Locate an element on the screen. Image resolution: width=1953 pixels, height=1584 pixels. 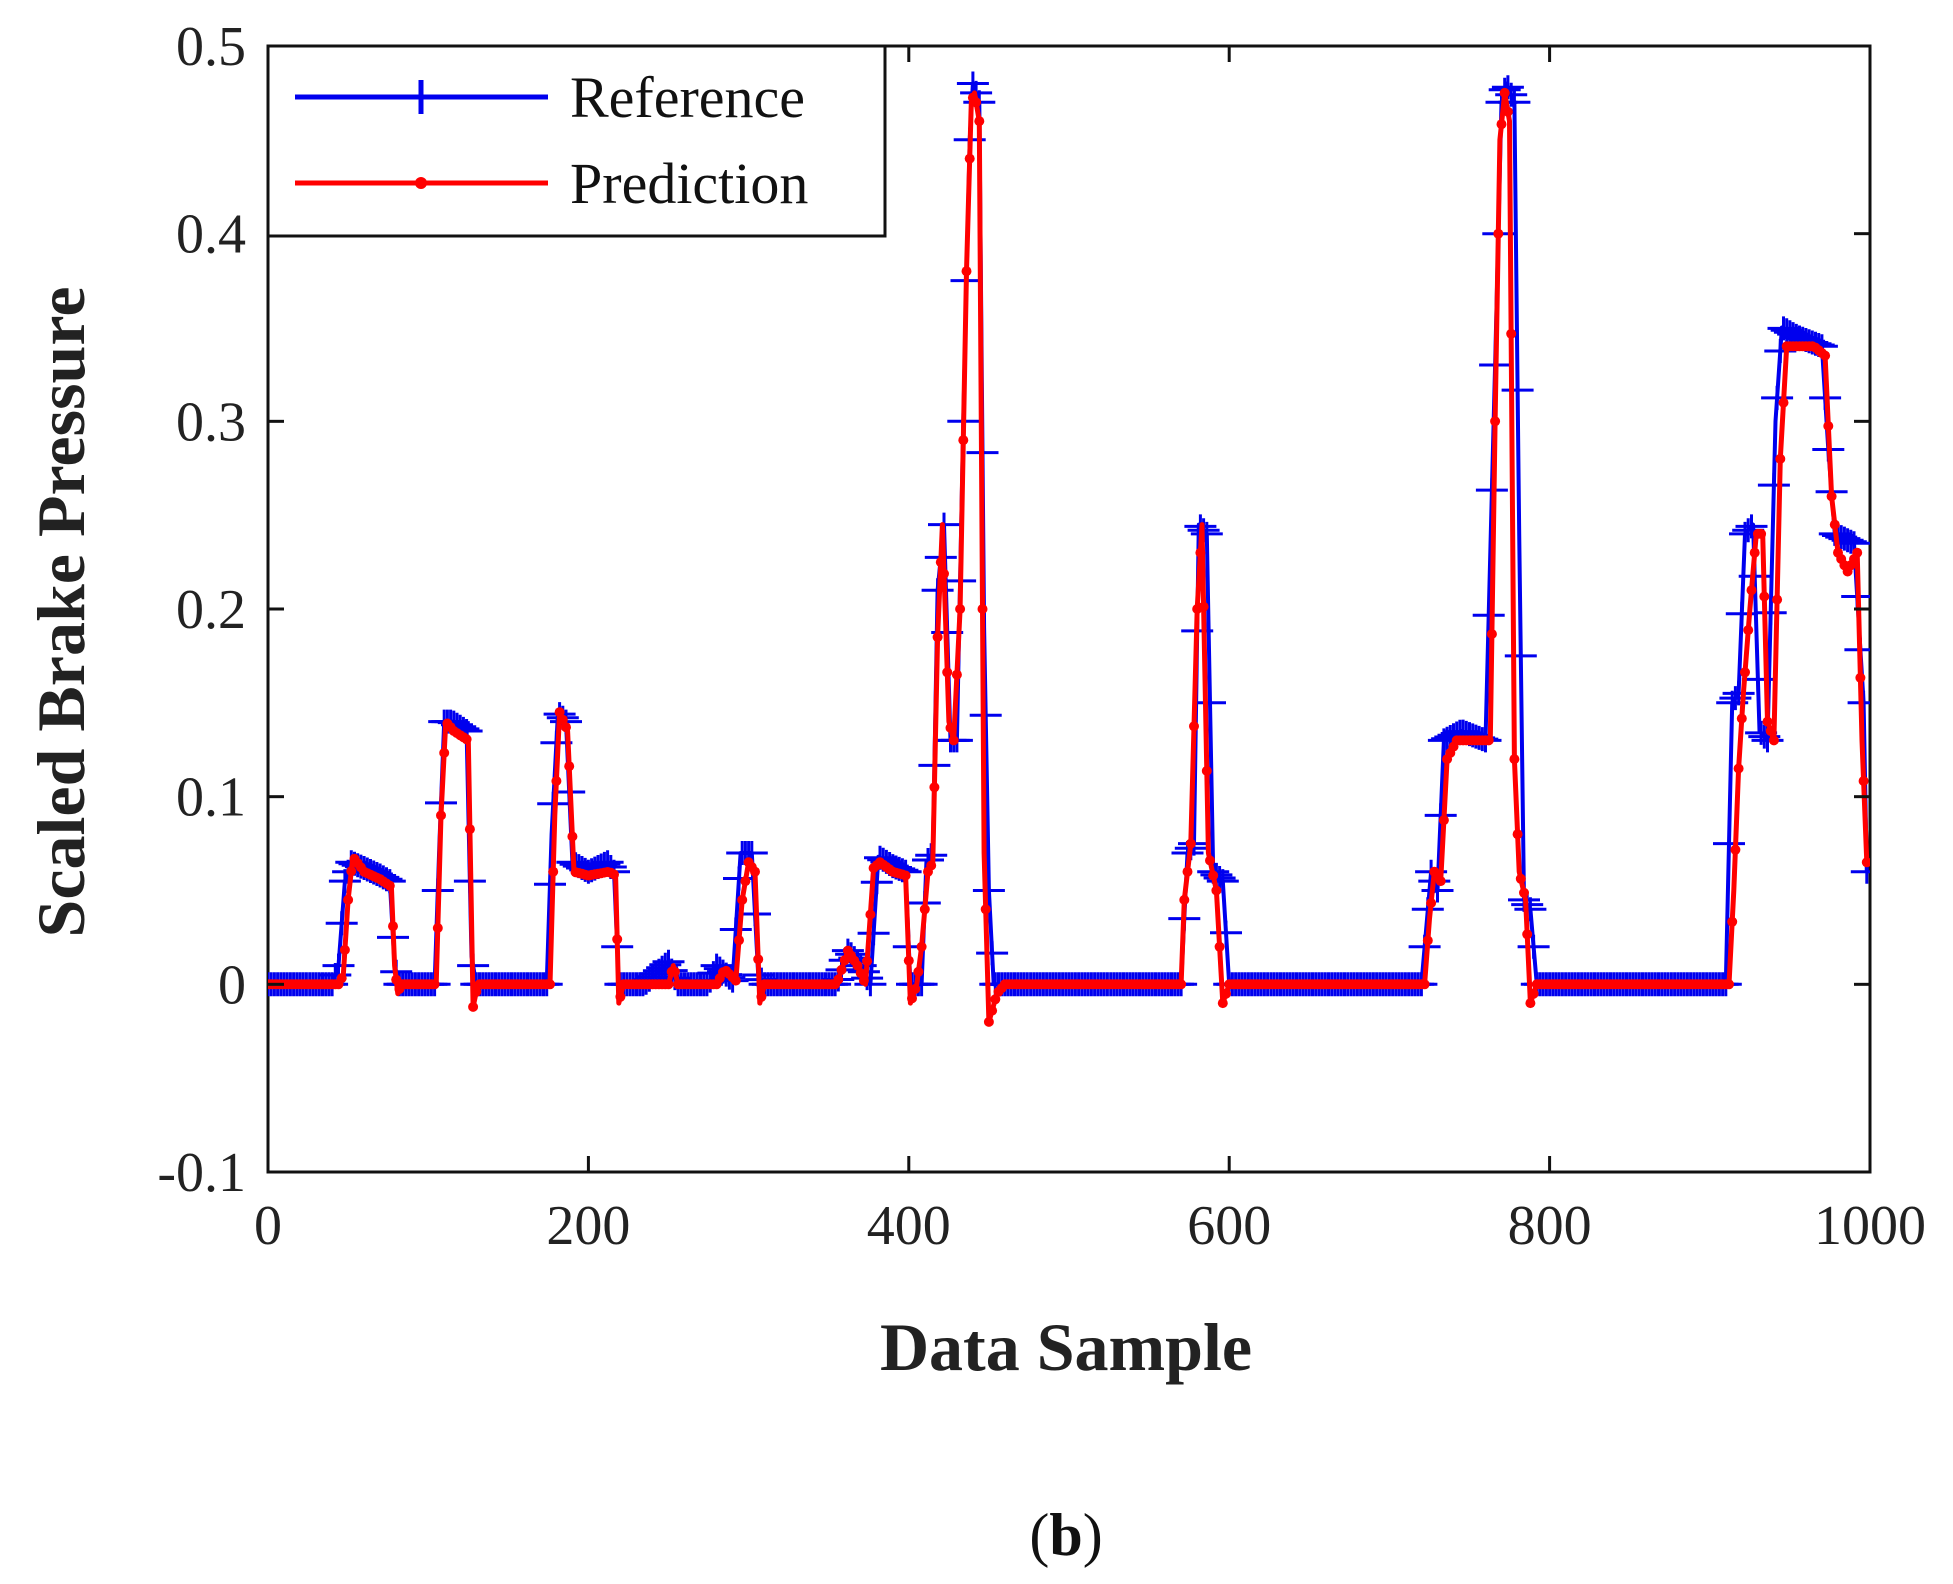
legend-reference-label: Reference is located at coordinates (687, 97).